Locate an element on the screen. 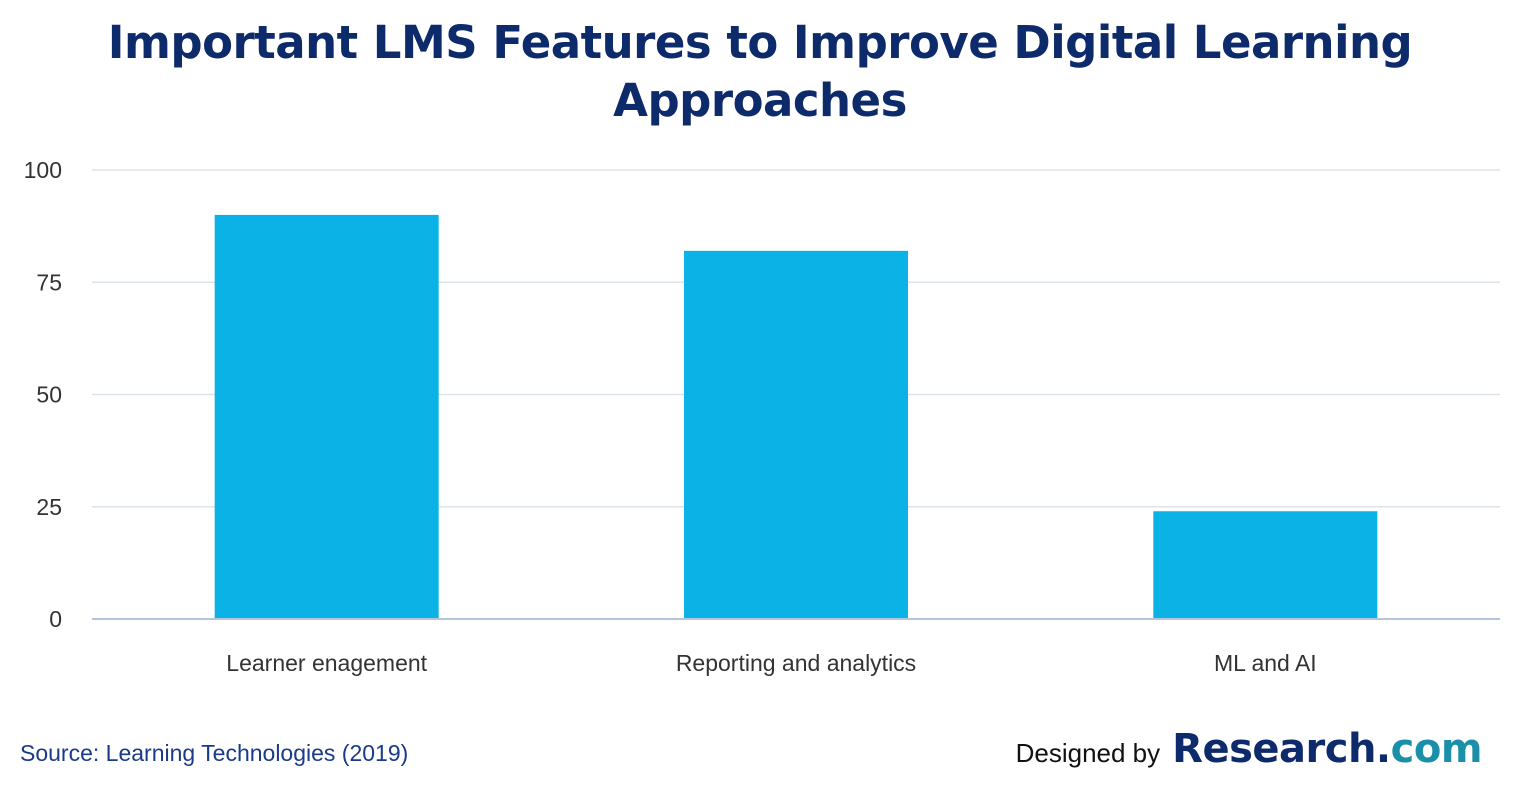 The image size is (1520, 800). bar-reporting-and-analytics is located at coordinates (796, 434).